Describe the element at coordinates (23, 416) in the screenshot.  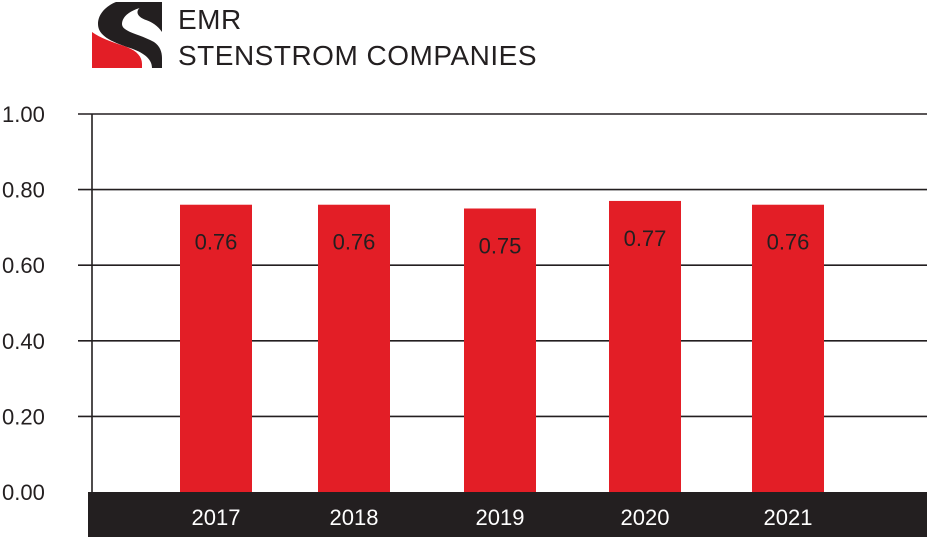
I see `y-tick-label: 0.20` at that location.